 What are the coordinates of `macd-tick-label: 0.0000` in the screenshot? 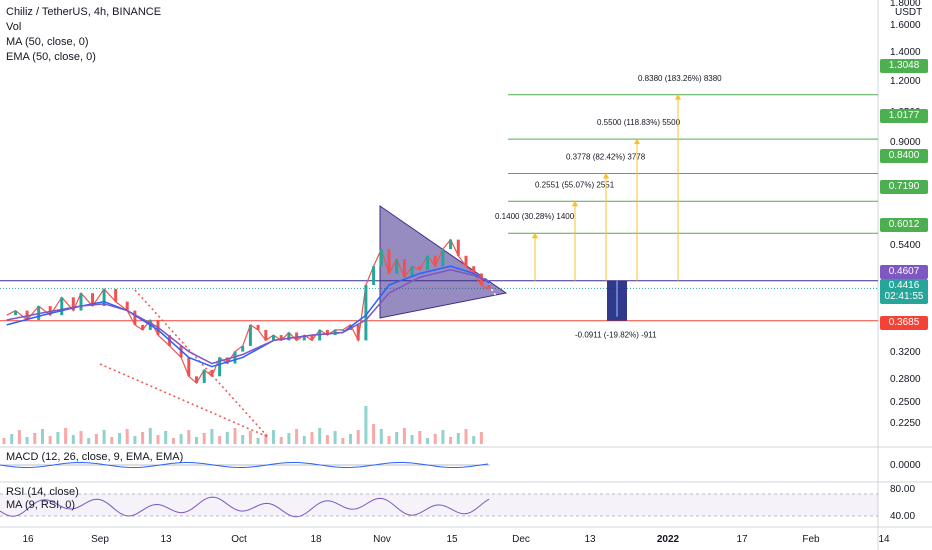 It's located at (905, 465).